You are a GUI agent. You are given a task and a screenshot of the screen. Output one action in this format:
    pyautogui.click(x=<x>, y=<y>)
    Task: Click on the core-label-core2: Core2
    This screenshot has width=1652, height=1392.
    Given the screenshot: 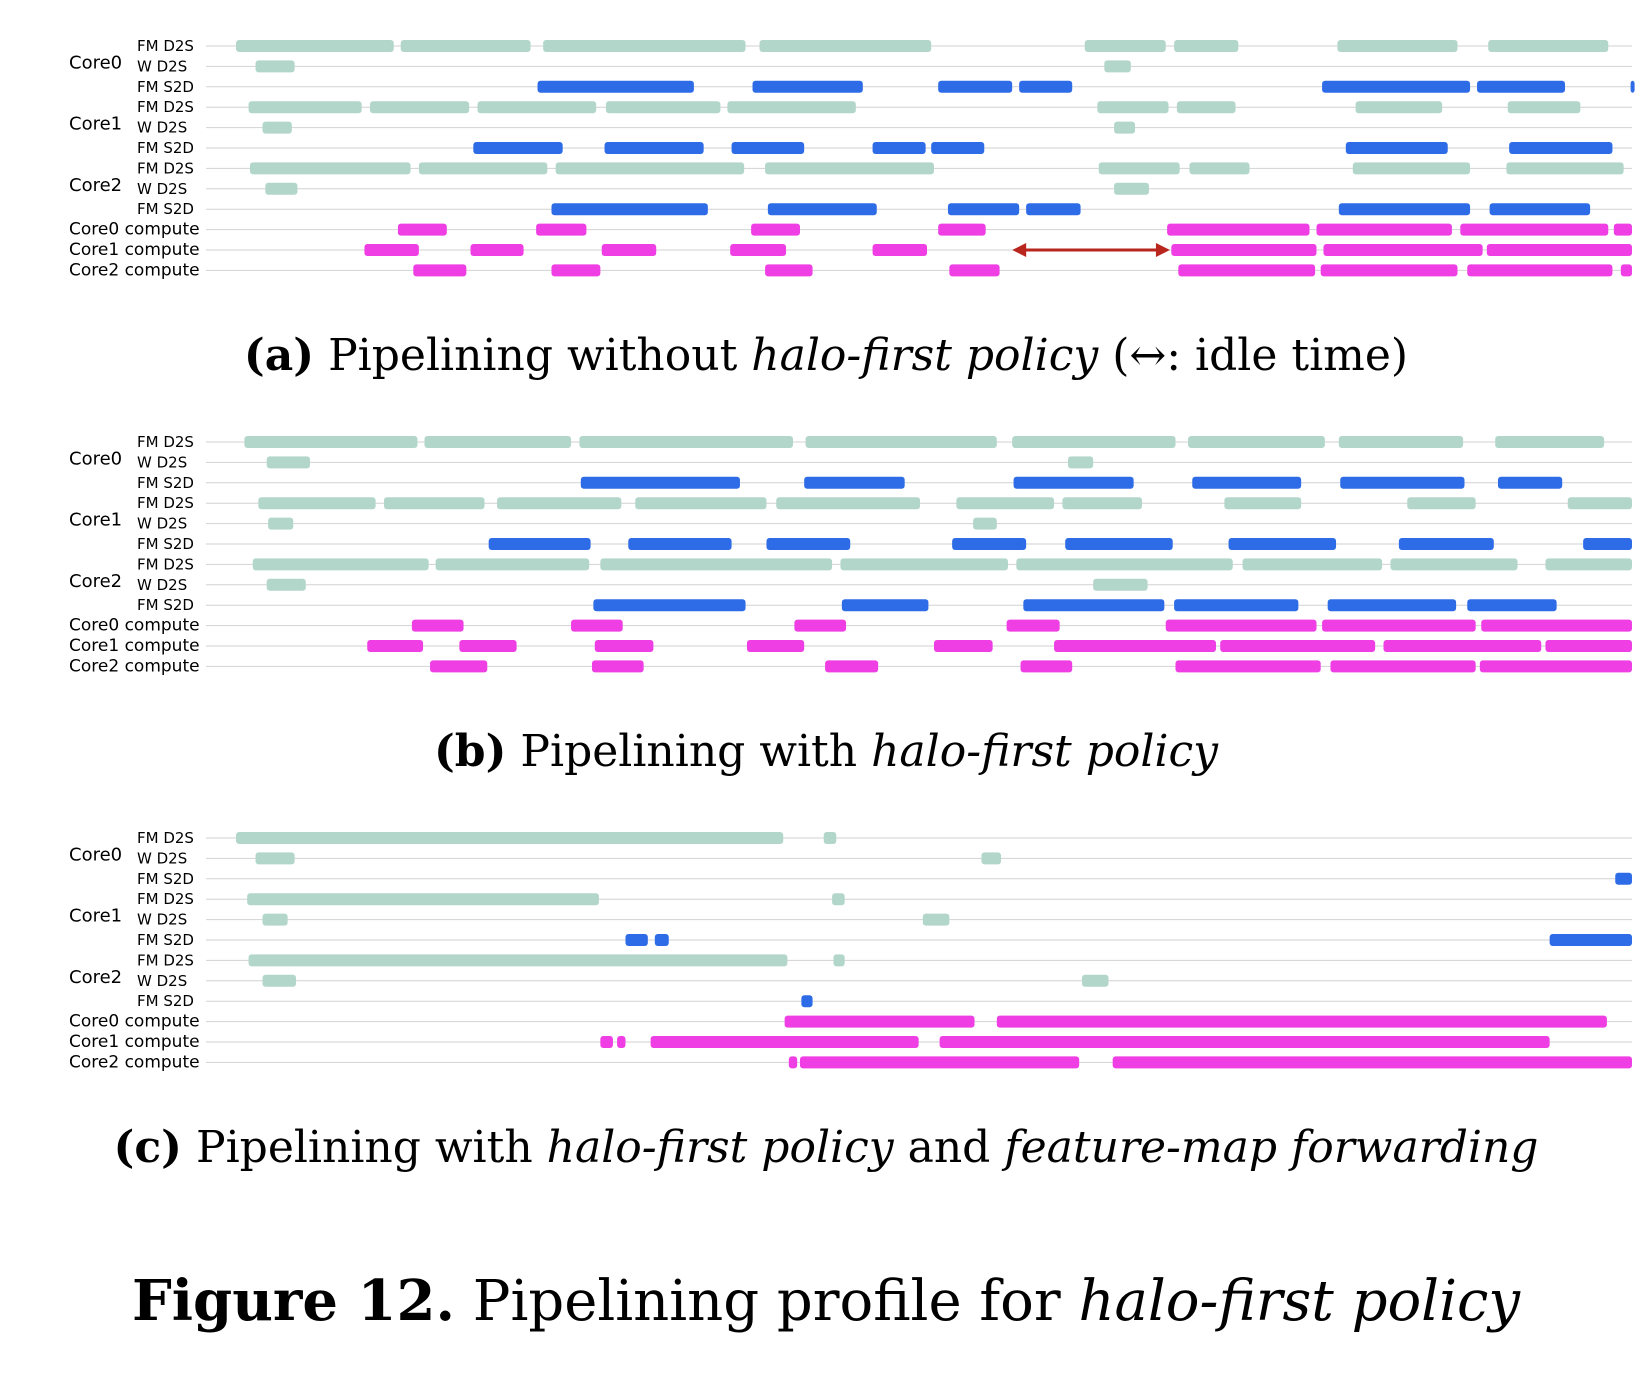 What is the action you would take?
    pyautogui.click(x=95, y=185)
    